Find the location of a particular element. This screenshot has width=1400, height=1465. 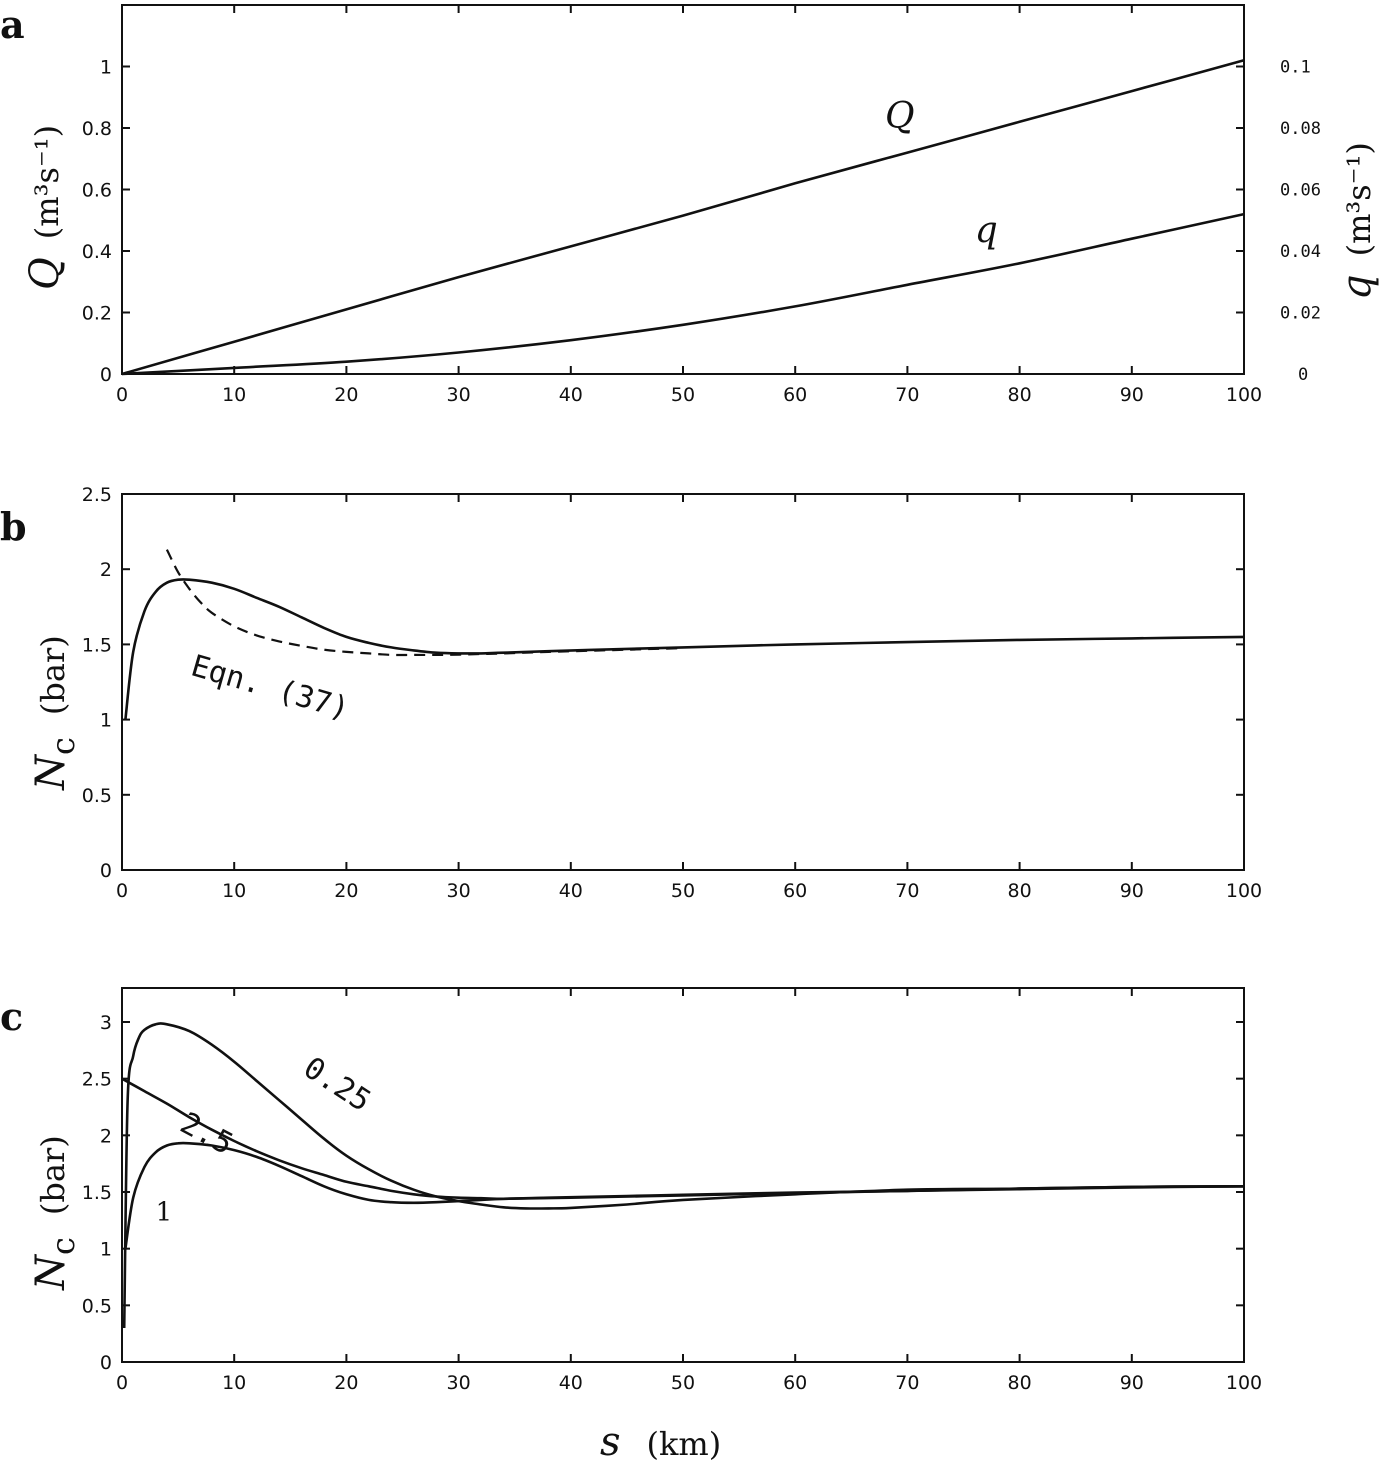

y-tick-label-b: 0 is located at coordinates (106, 871).